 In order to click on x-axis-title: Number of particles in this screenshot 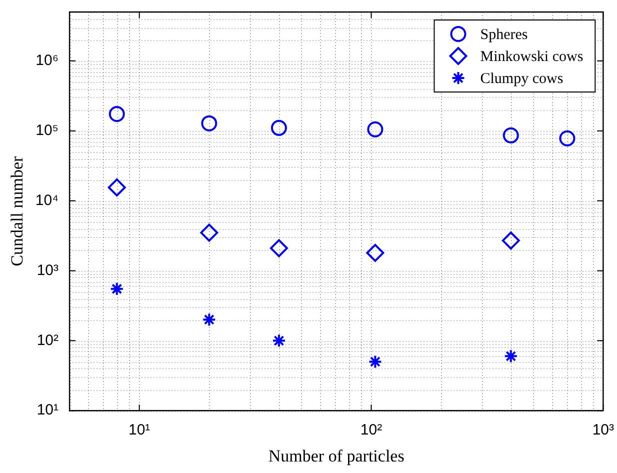, I will do `click(336, 456)`.